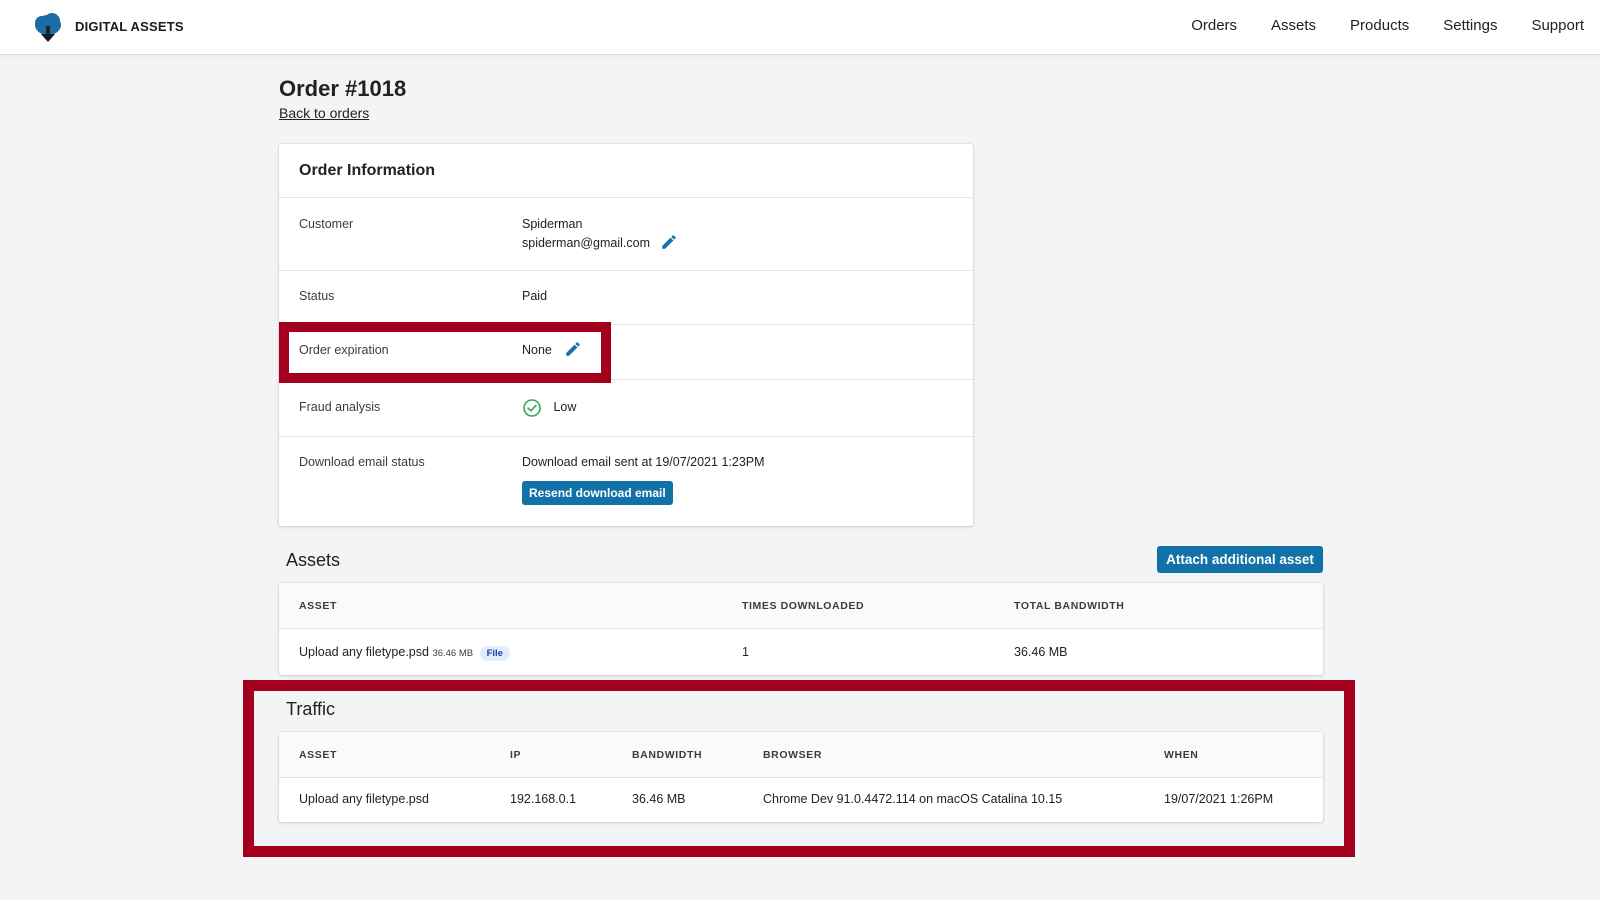 This screenshot has height=900, width=1600. I want to click on traffic-table-header: ASSET IP BANDWIDTH BROWSER WHEN, so click(801, 755).